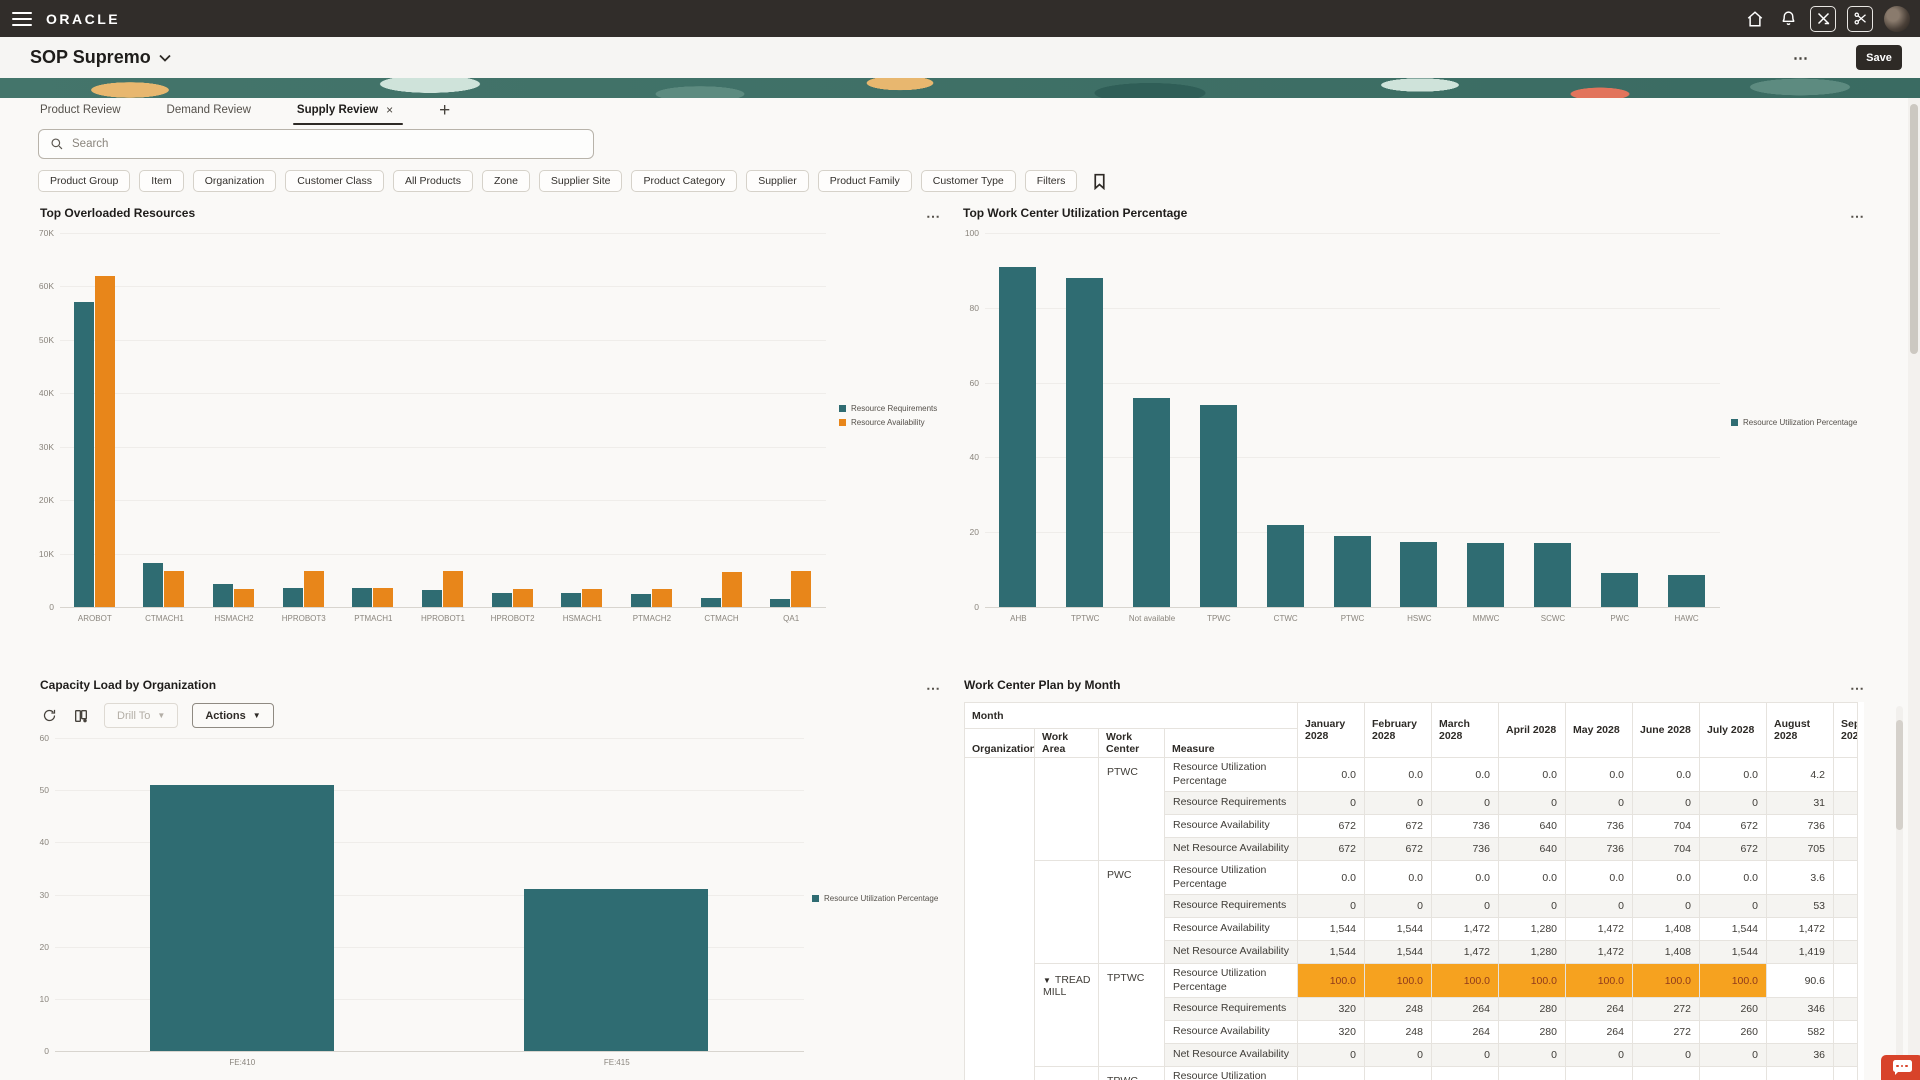 The image size is (1920, 1080). Describe the element at coordinates (1800, 849) in the screenshot. I see `value-cell: 705` at that location.